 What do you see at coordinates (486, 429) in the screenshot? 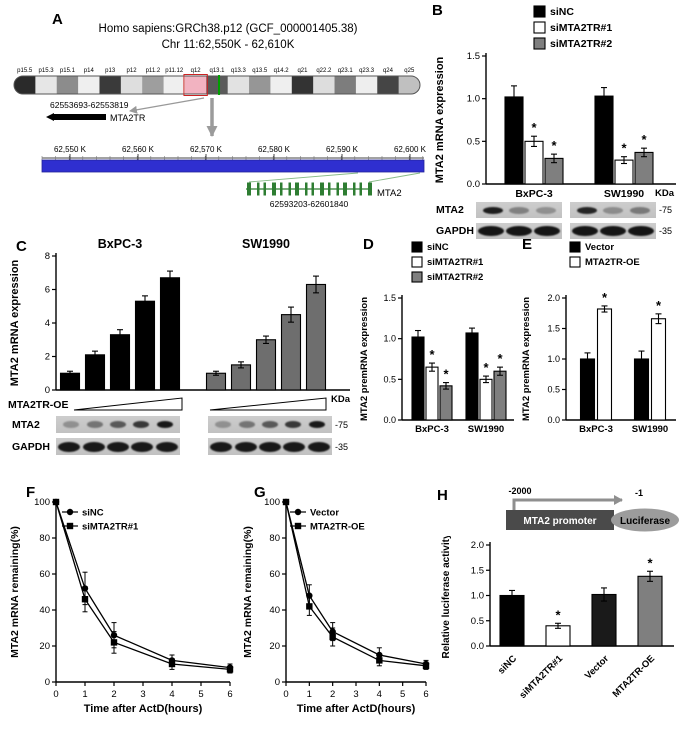
I see `x-category-label: SW1990` at bounding box center [486, 429].